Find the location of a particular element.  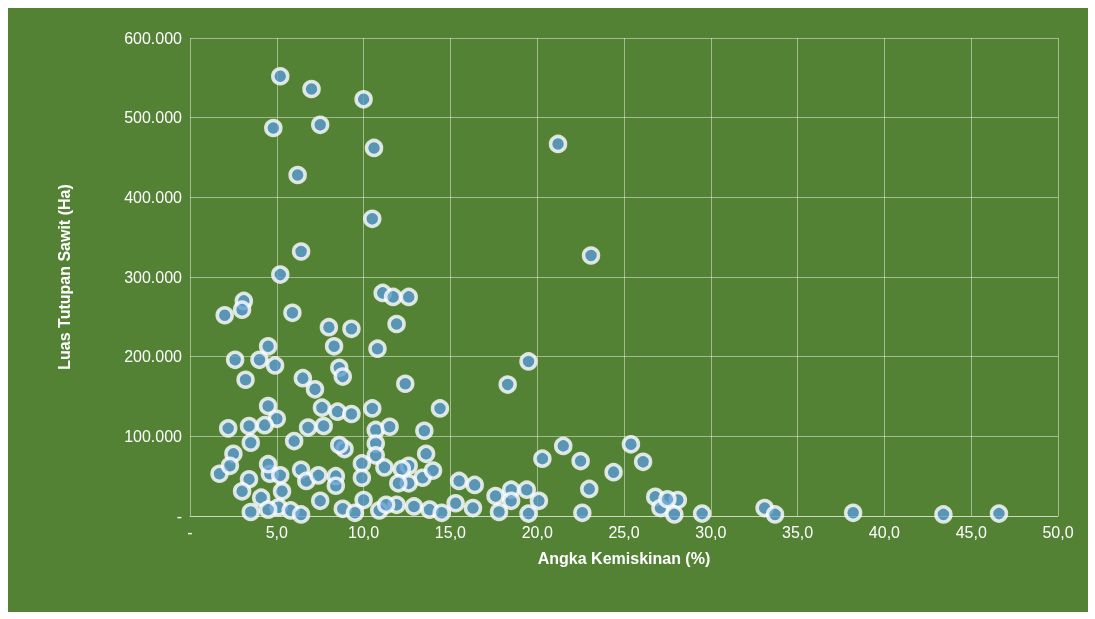

x-tick-label: 5,0 is located at coordinates (277, 532).